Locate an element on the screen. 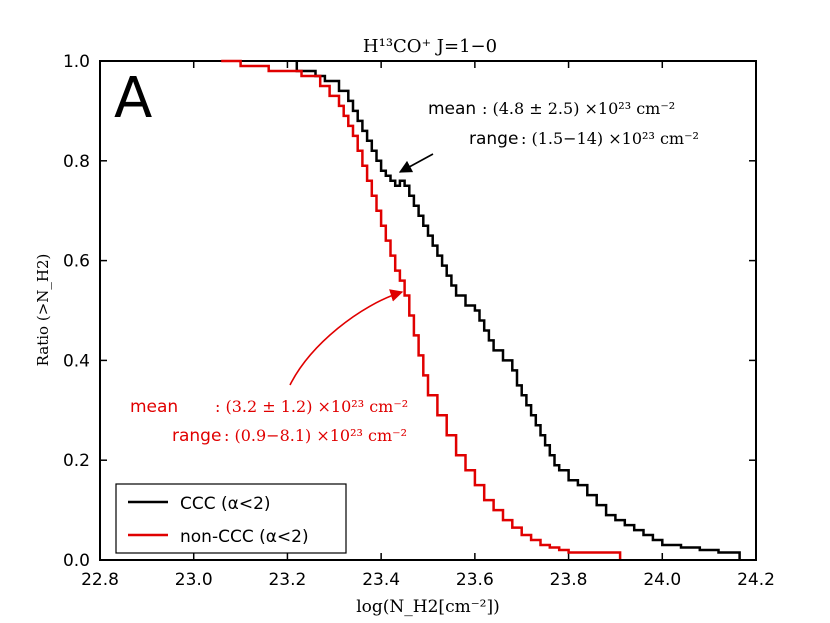 Image resolution: width=830 pixels, height=623 pixels. x-axis-label: log(N_H2[cm⁻²]) is located at coordinates (428, 607).